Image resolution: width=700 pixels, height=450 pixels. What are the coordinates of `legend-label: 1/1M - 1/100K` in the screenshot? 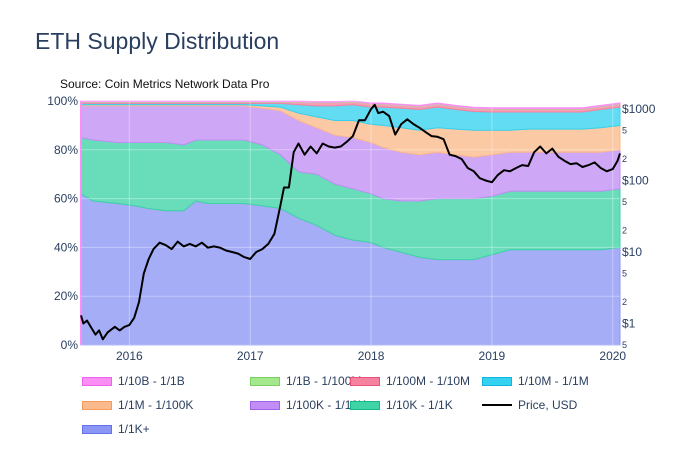 It's located at (156, 405).